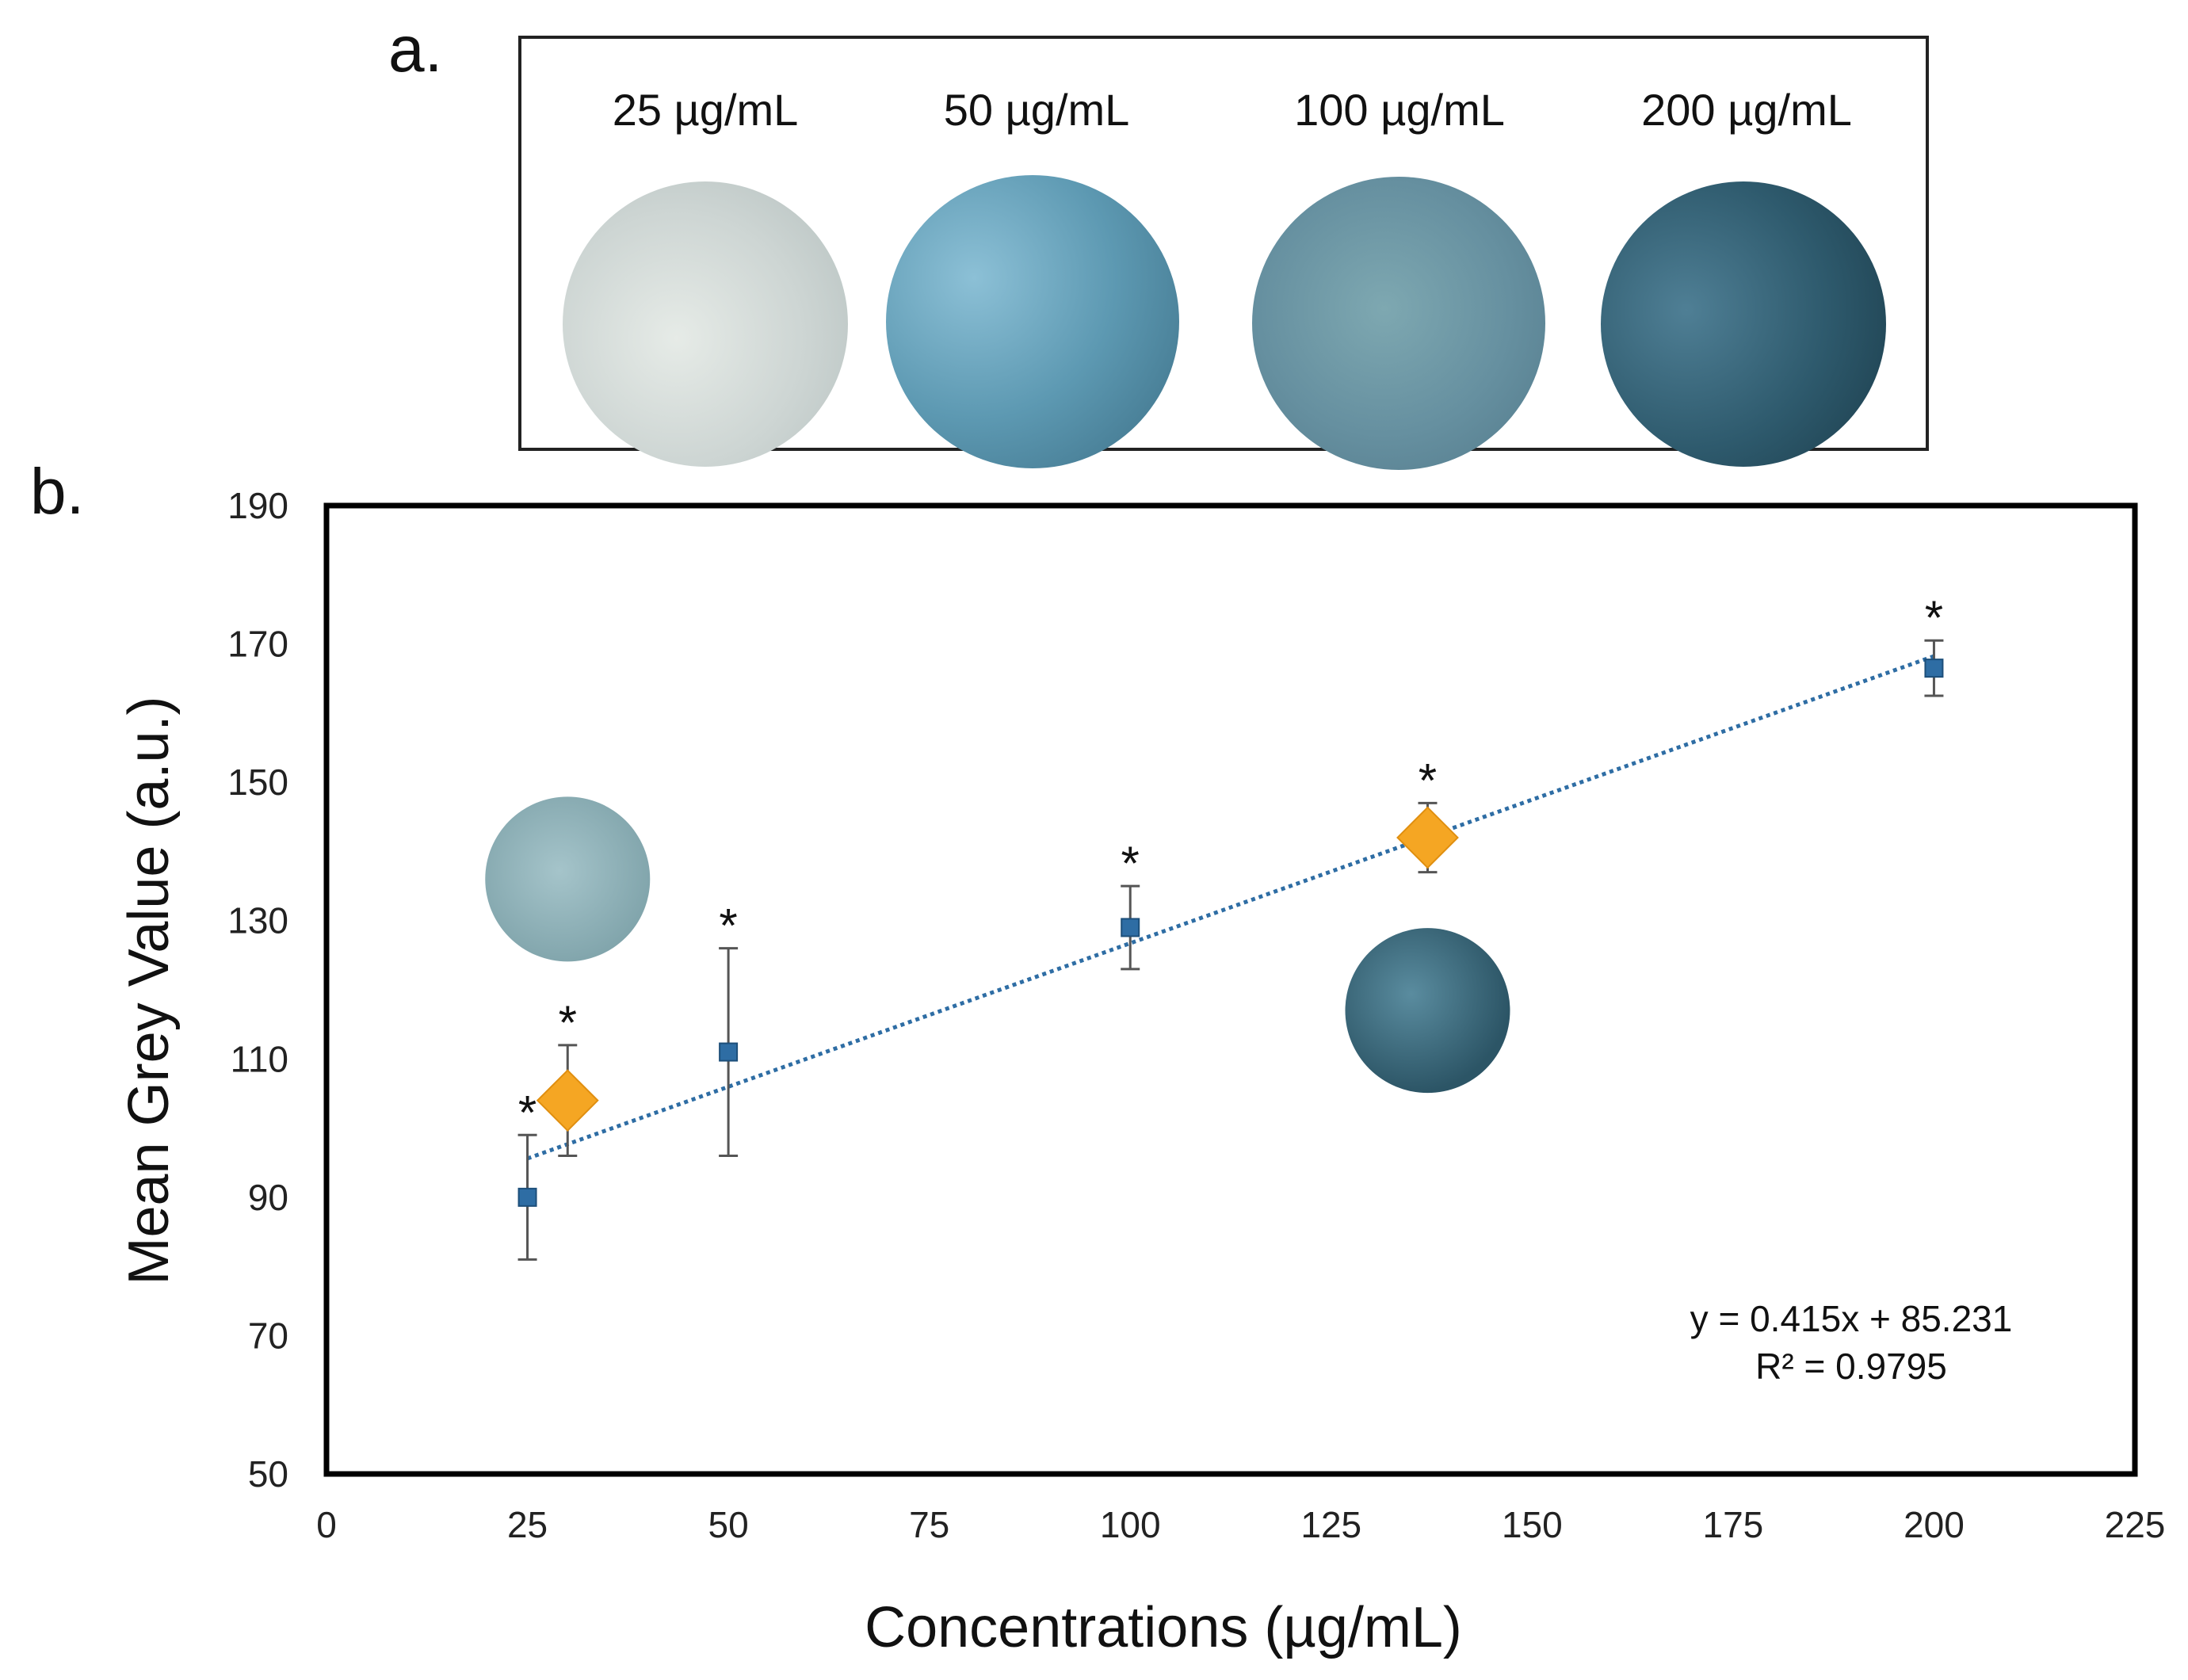 The height and width of the screenshot is (1680, 2188). Describe the element at coordinates (257, 505) in the screenshot. I see `y-tick-label: 190` at that location.